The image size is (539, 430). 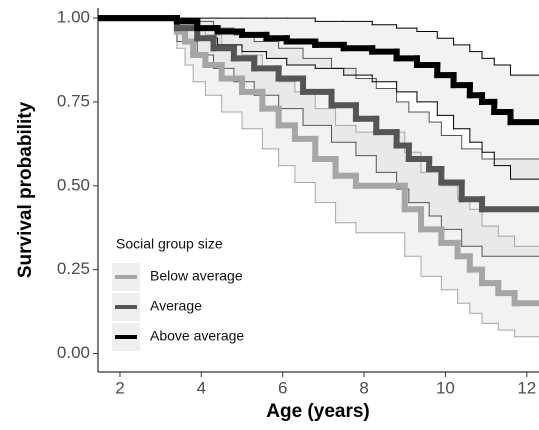 What do you see at coordinates (73, 268) in the screenshot?
I see `y-tick-label: 0.25` at bounding box center [73, 268].